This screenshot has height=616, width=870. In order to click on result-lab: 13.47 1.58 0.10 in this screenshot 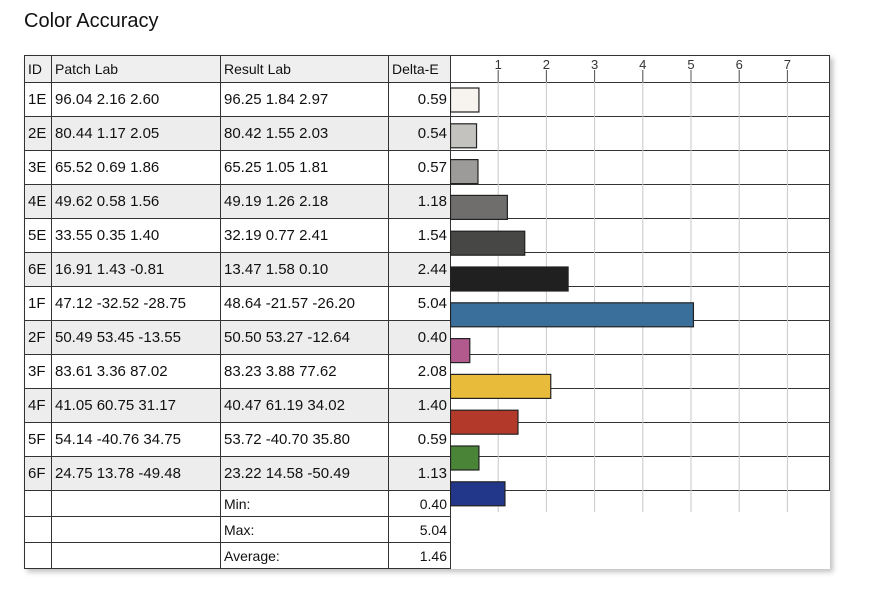, I will do `click(304, 269)`.